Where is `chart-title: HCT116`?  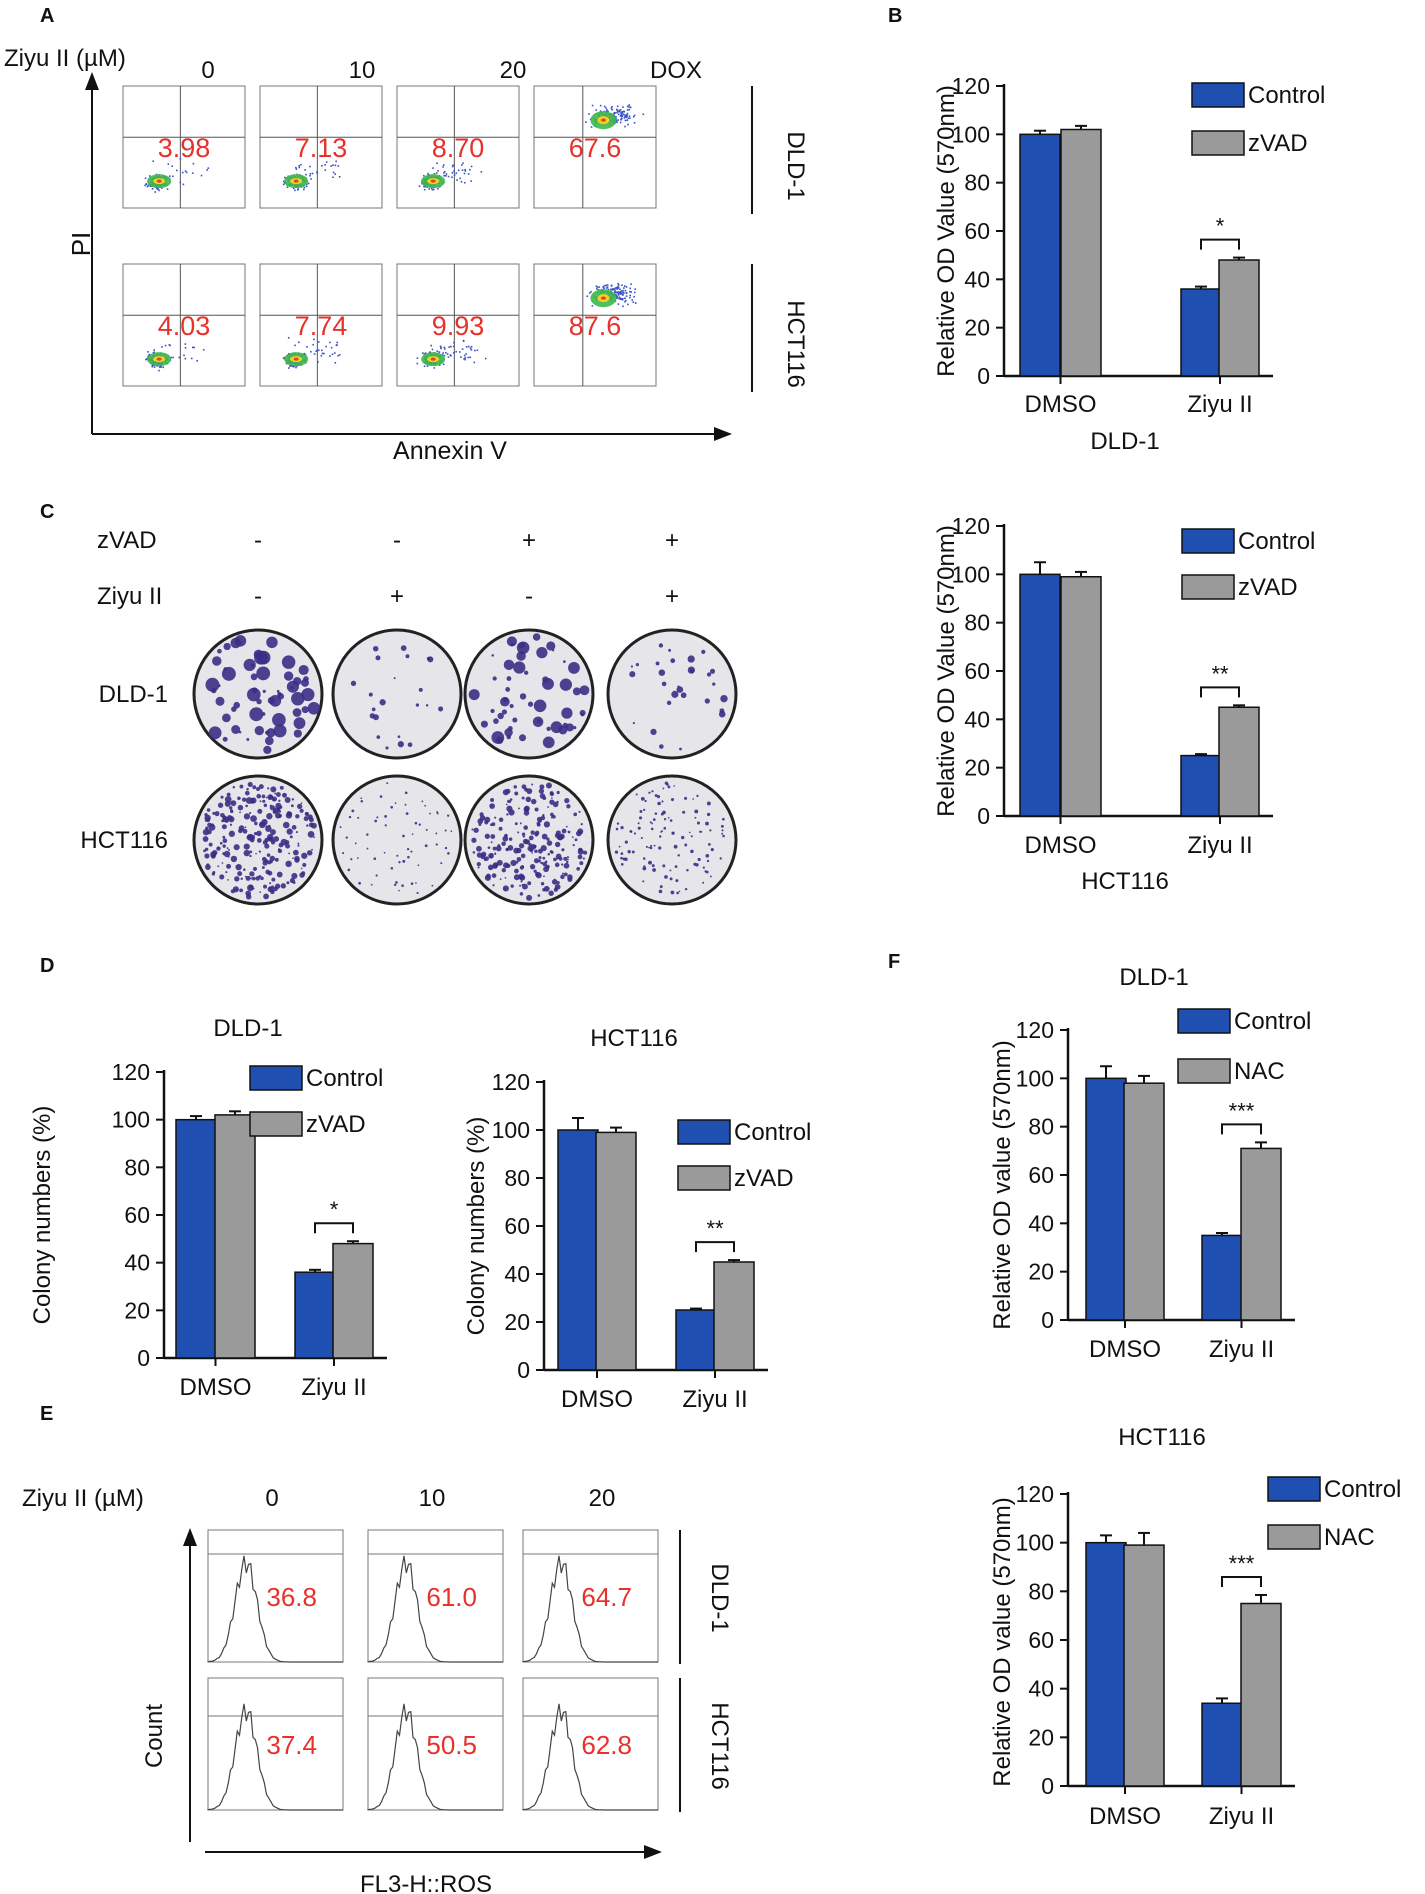
chart-title: HCT116 is located at coordinates (1162, 1437).